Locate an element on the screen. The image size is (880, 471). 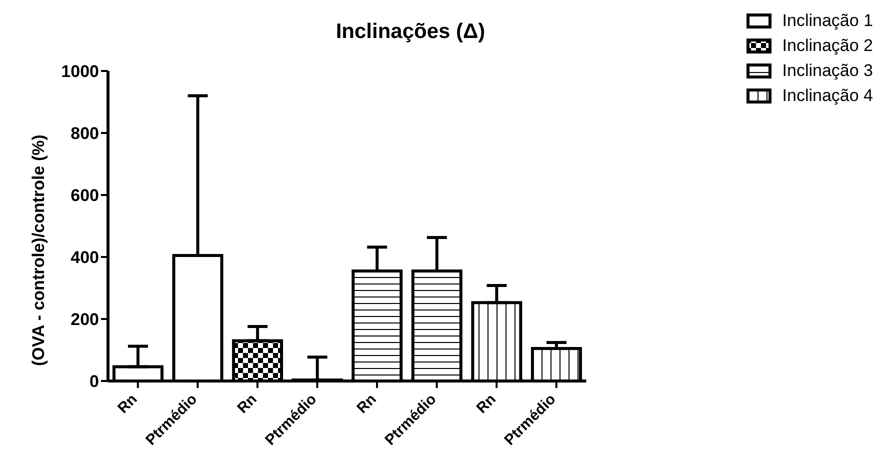
y-tick-label: 800 is located at coordinates (84, 134).